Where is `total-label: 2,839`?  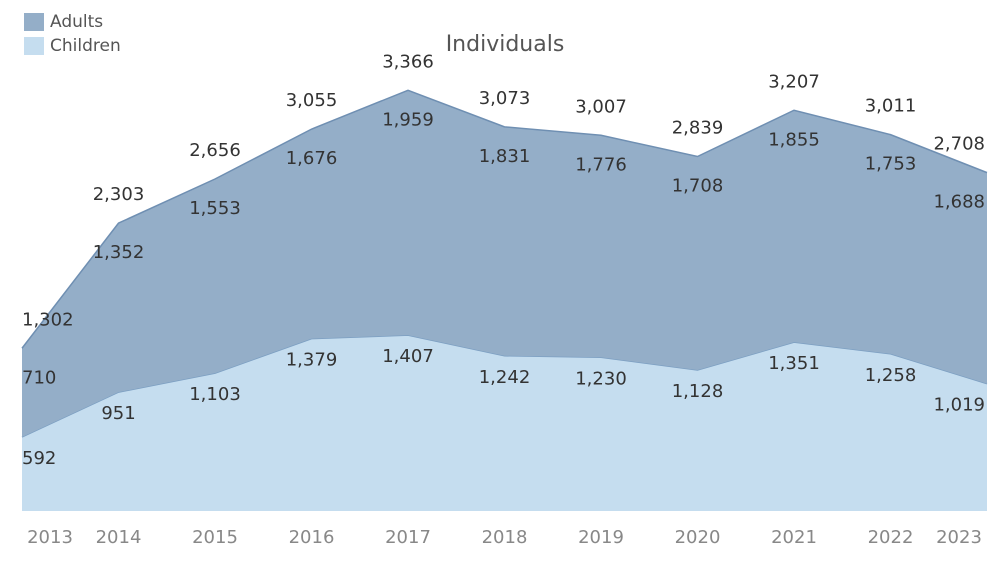 total-label: 2,839 is located at coordinates (698, 128).